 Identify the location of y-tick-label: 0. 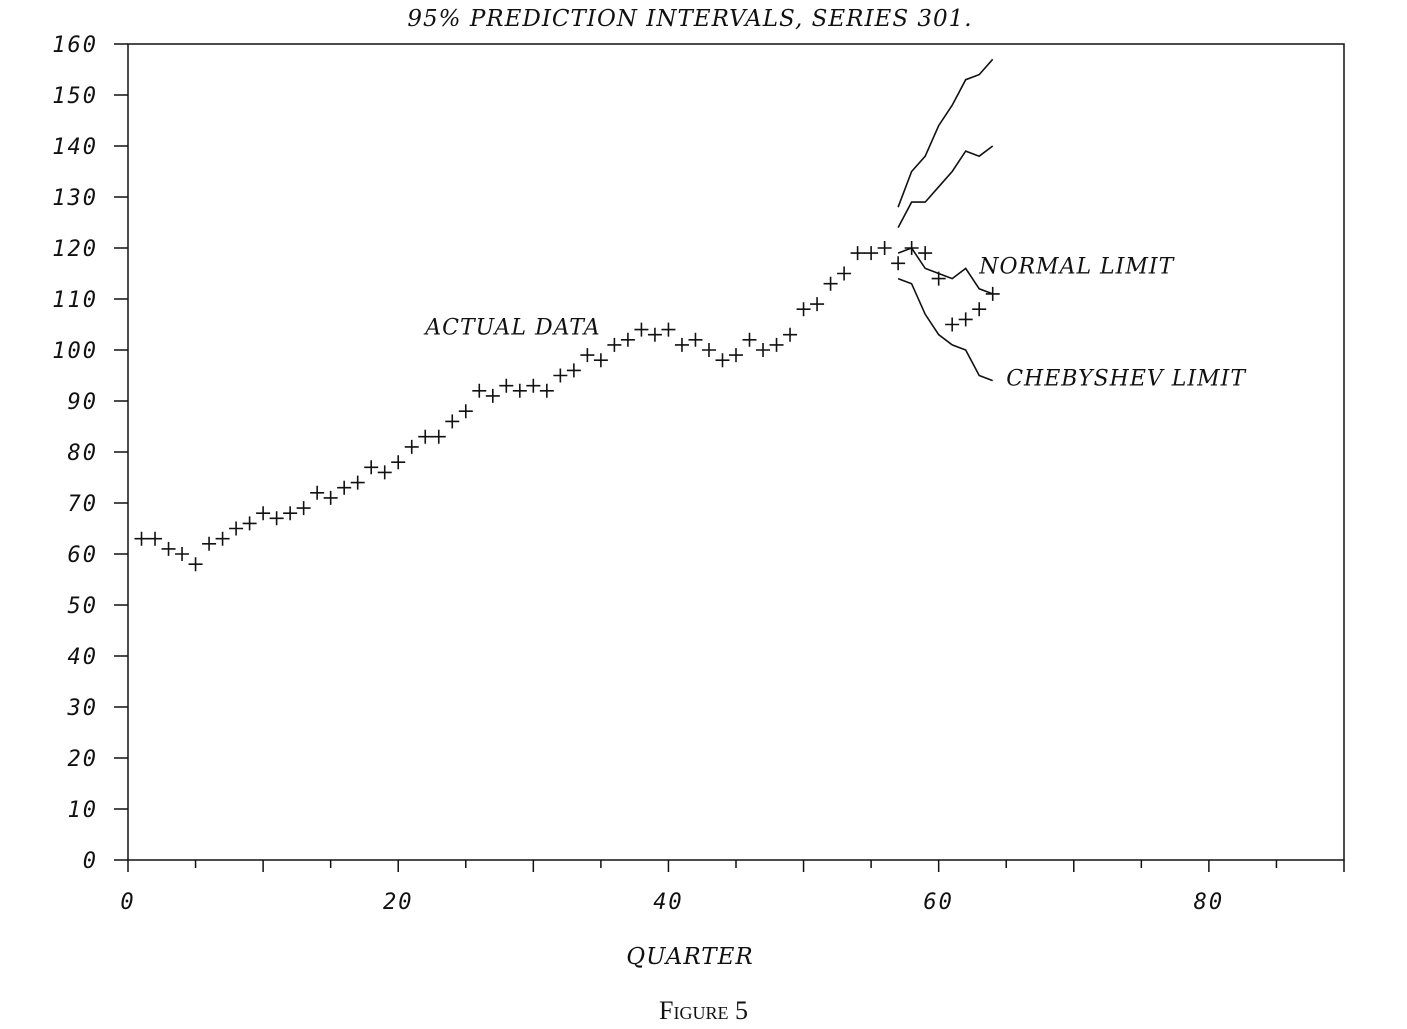
(90, 861).